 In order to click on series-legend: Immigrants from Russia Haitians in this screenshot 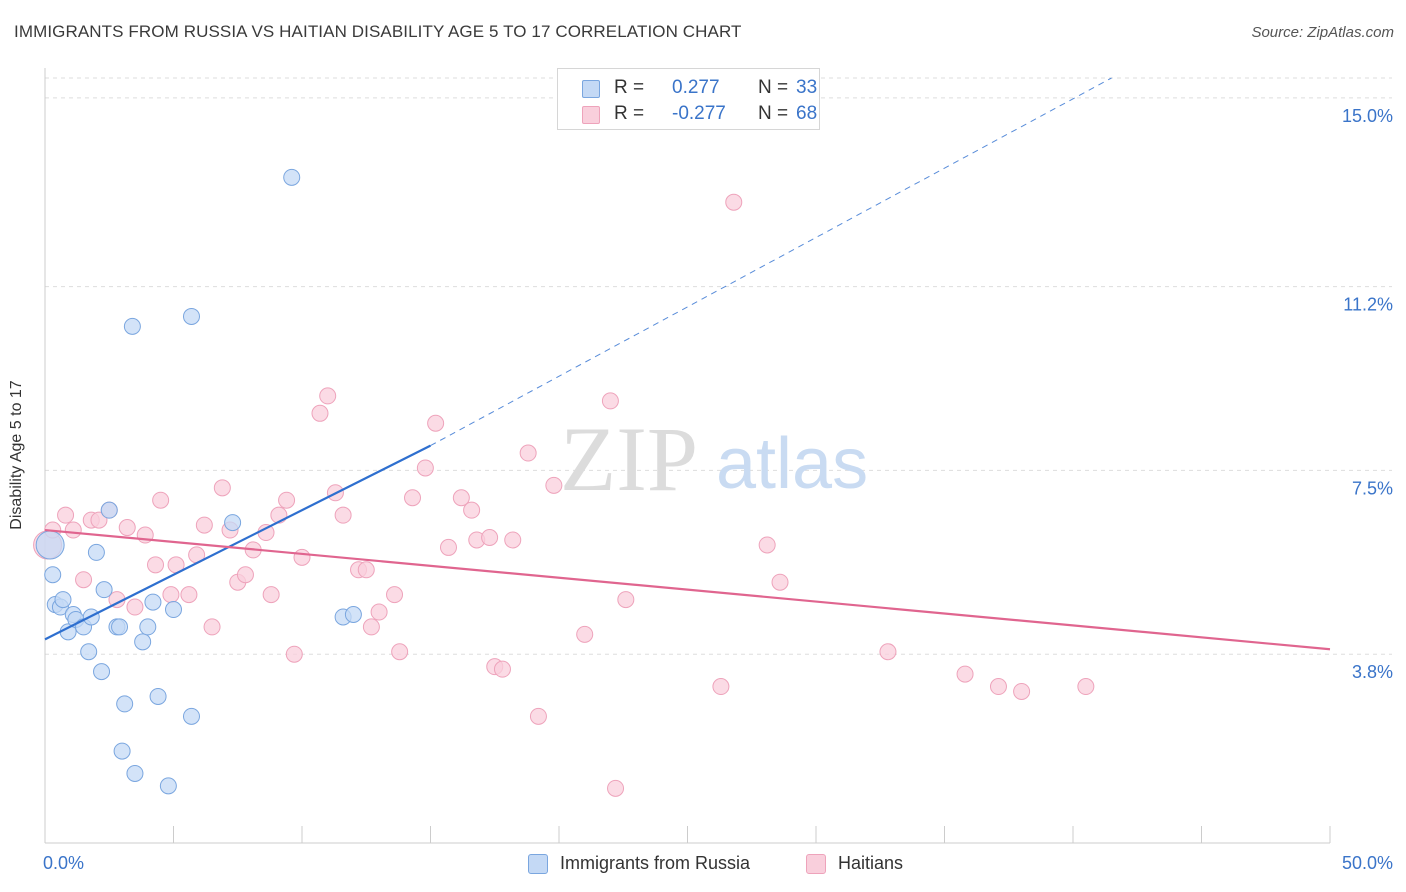, I will do `click(703, 865)`.